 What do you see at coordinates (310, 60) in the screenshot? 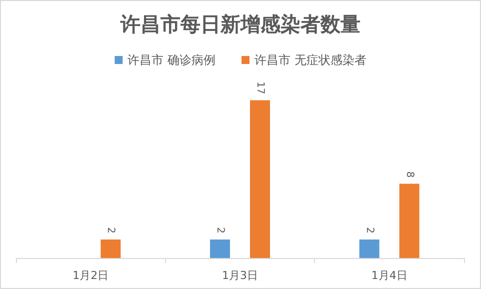
I see `legend-label: 许昌市 无症状感染者` at bounding box center [310, 60].